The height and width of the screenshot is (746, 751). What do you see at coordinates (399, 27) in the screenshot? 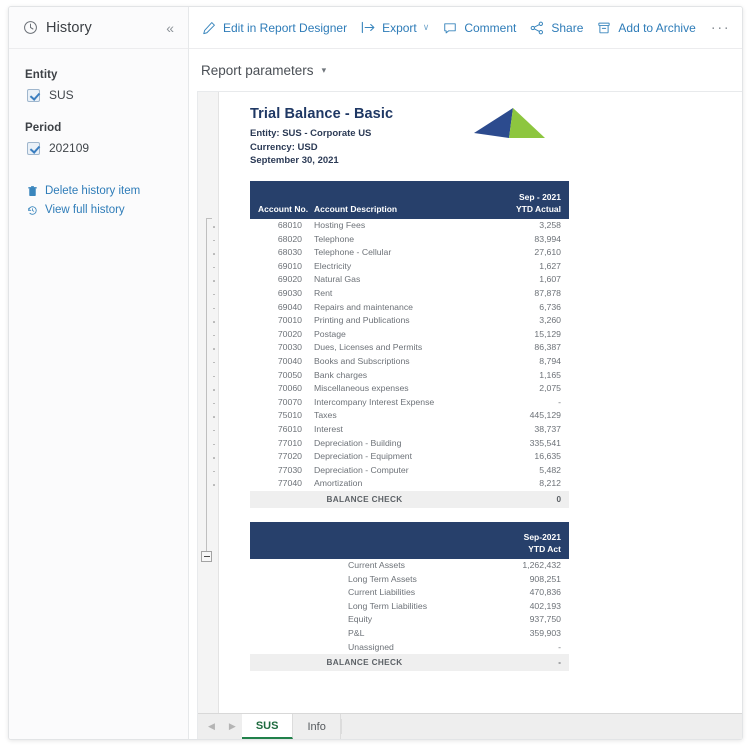
I see `toolbar-label: Export` at bounding box center [399, 27].